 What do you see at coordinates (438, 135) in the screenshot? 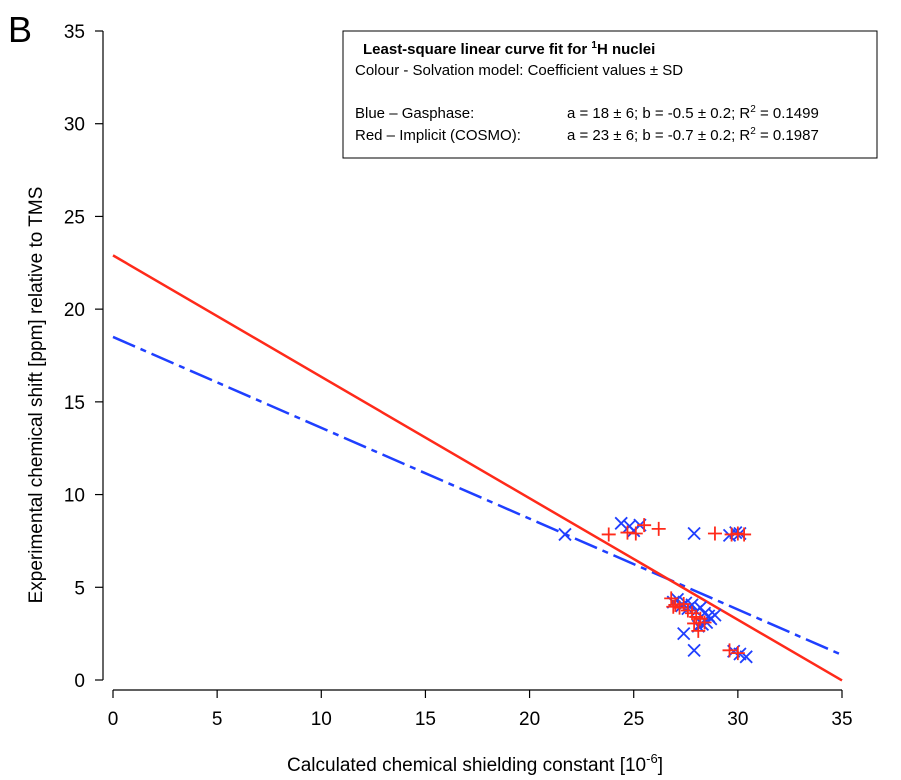
I see `legend-entry-red-label: Red – Implicit (COSMO):` at bounding box center [438, 135].